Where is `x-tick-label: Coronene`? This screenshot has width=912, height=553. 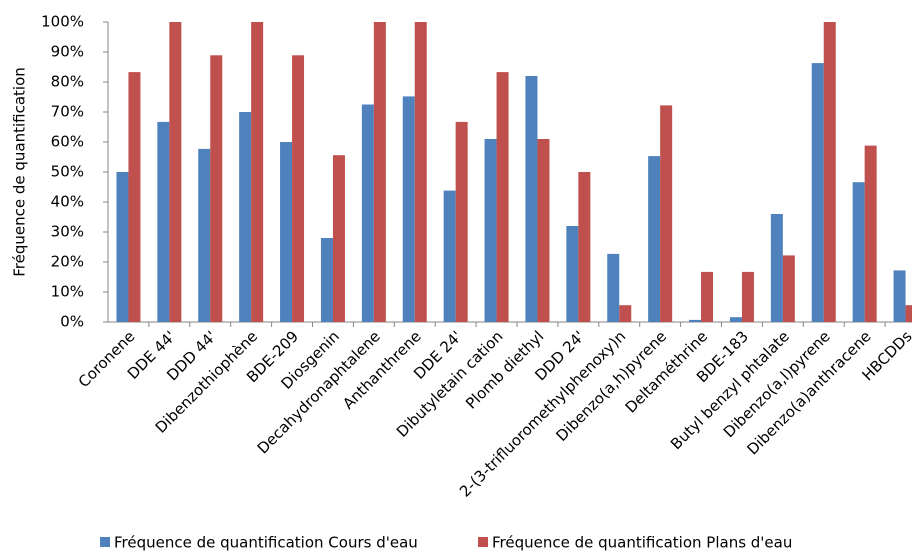 x-tick-label: Coronene is located at coordinates (107, 359).